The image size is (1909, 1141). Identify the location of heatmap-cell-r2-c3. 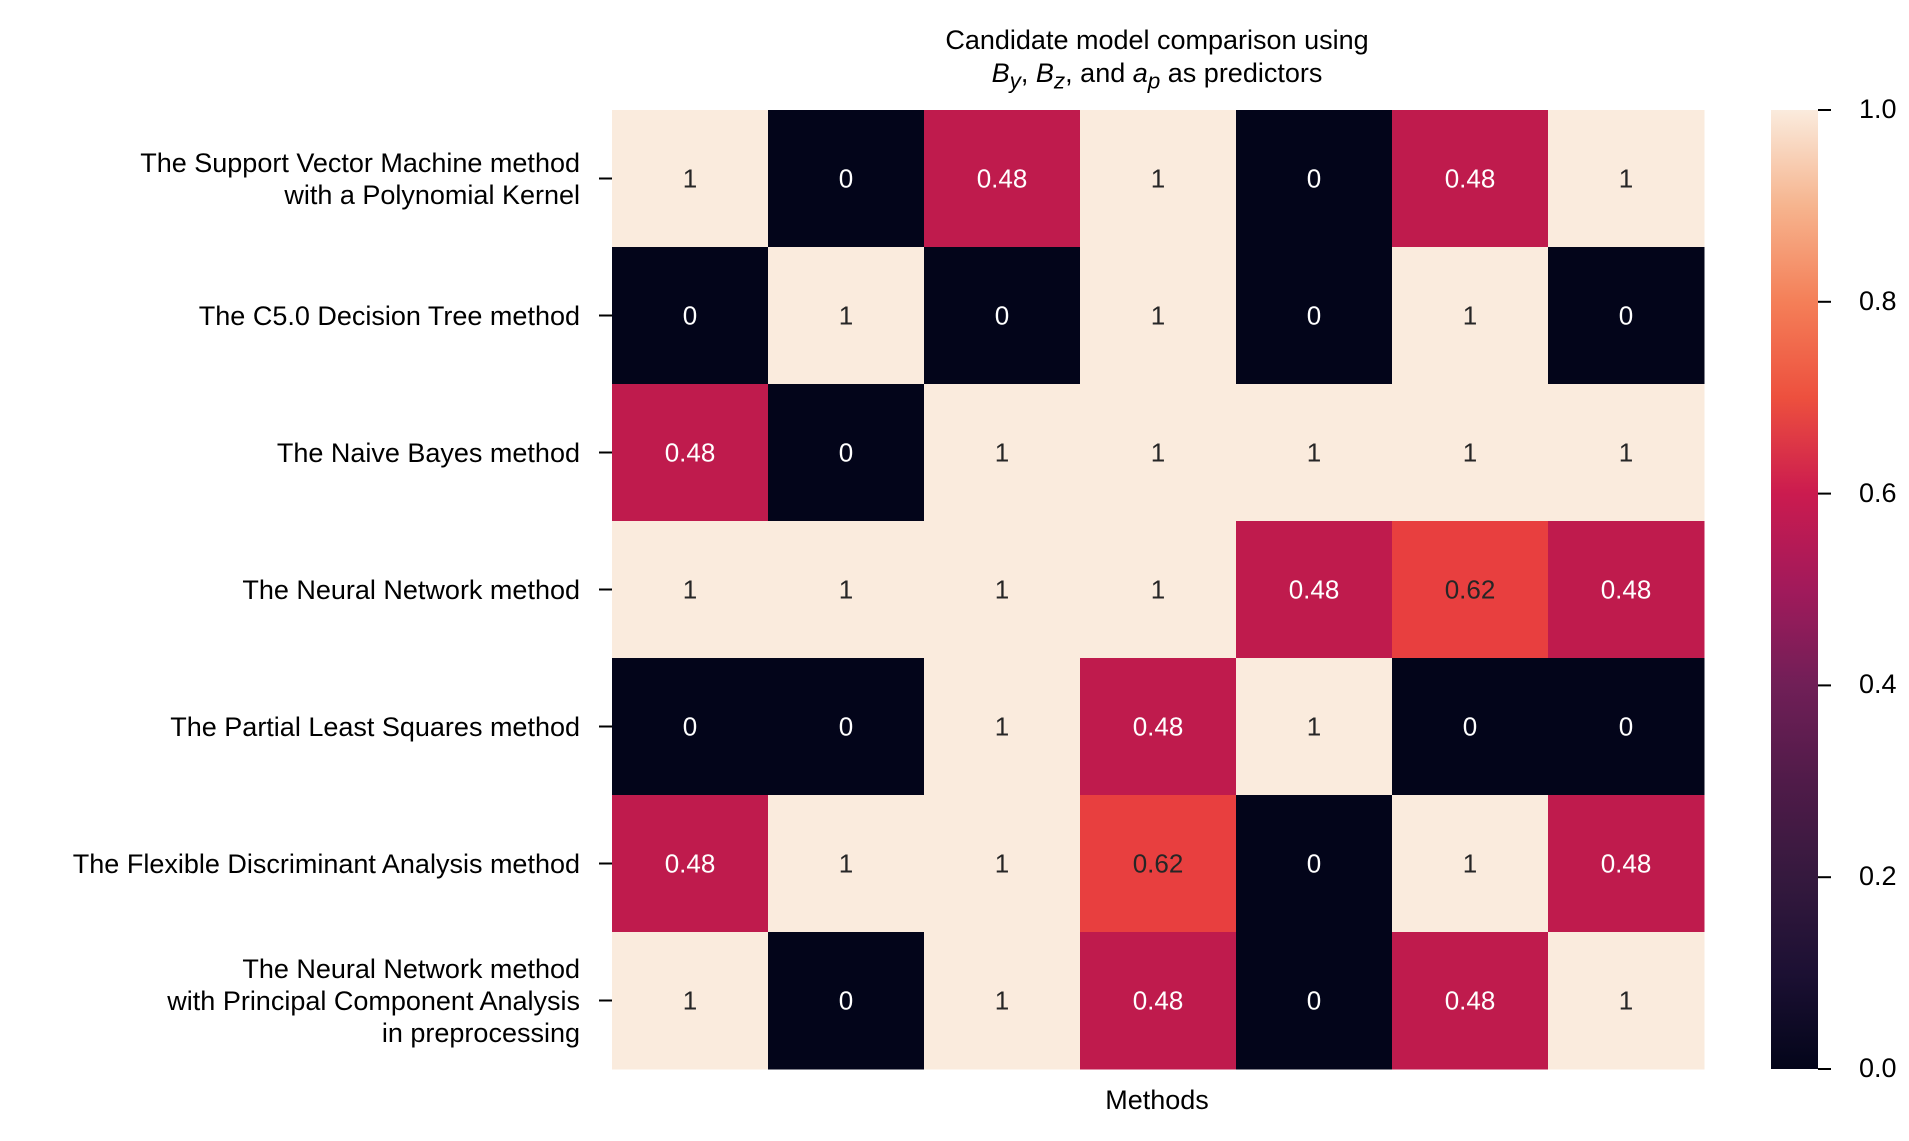
(1158, 453).